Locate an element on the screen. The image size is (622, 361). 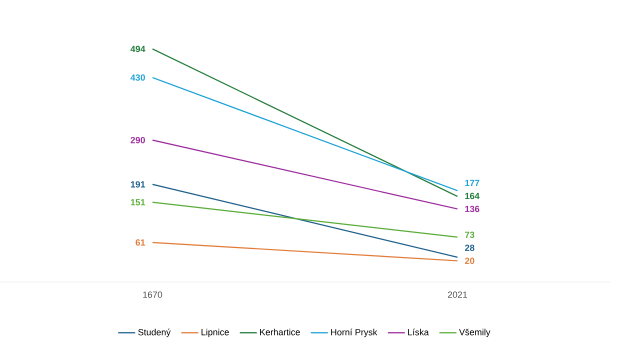
data-label: 430 is located at coordinates (137, 77).